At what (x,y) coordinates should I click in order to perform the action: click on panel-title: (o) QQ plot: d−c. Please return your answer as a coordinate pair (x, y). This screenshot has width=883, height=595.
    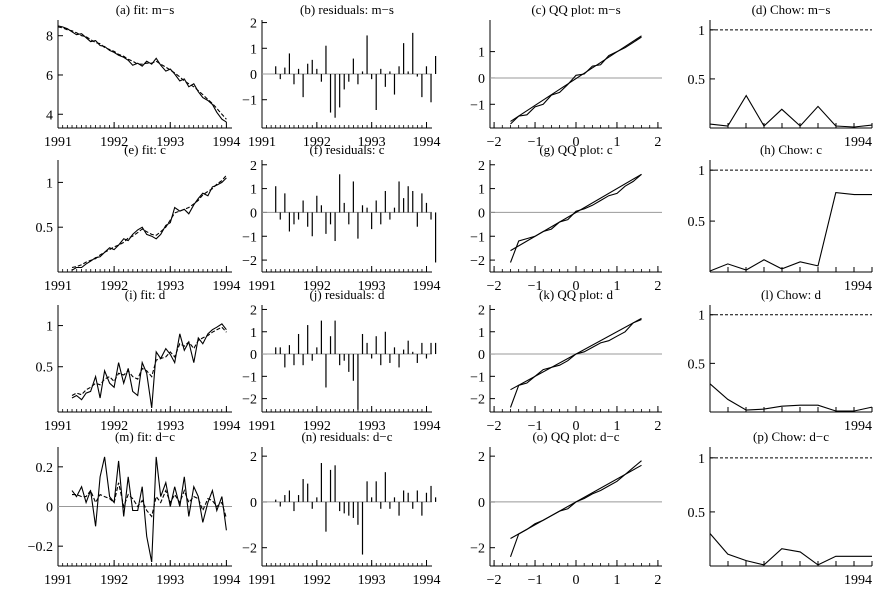
    Looking at the image, I should click on (575, 436).